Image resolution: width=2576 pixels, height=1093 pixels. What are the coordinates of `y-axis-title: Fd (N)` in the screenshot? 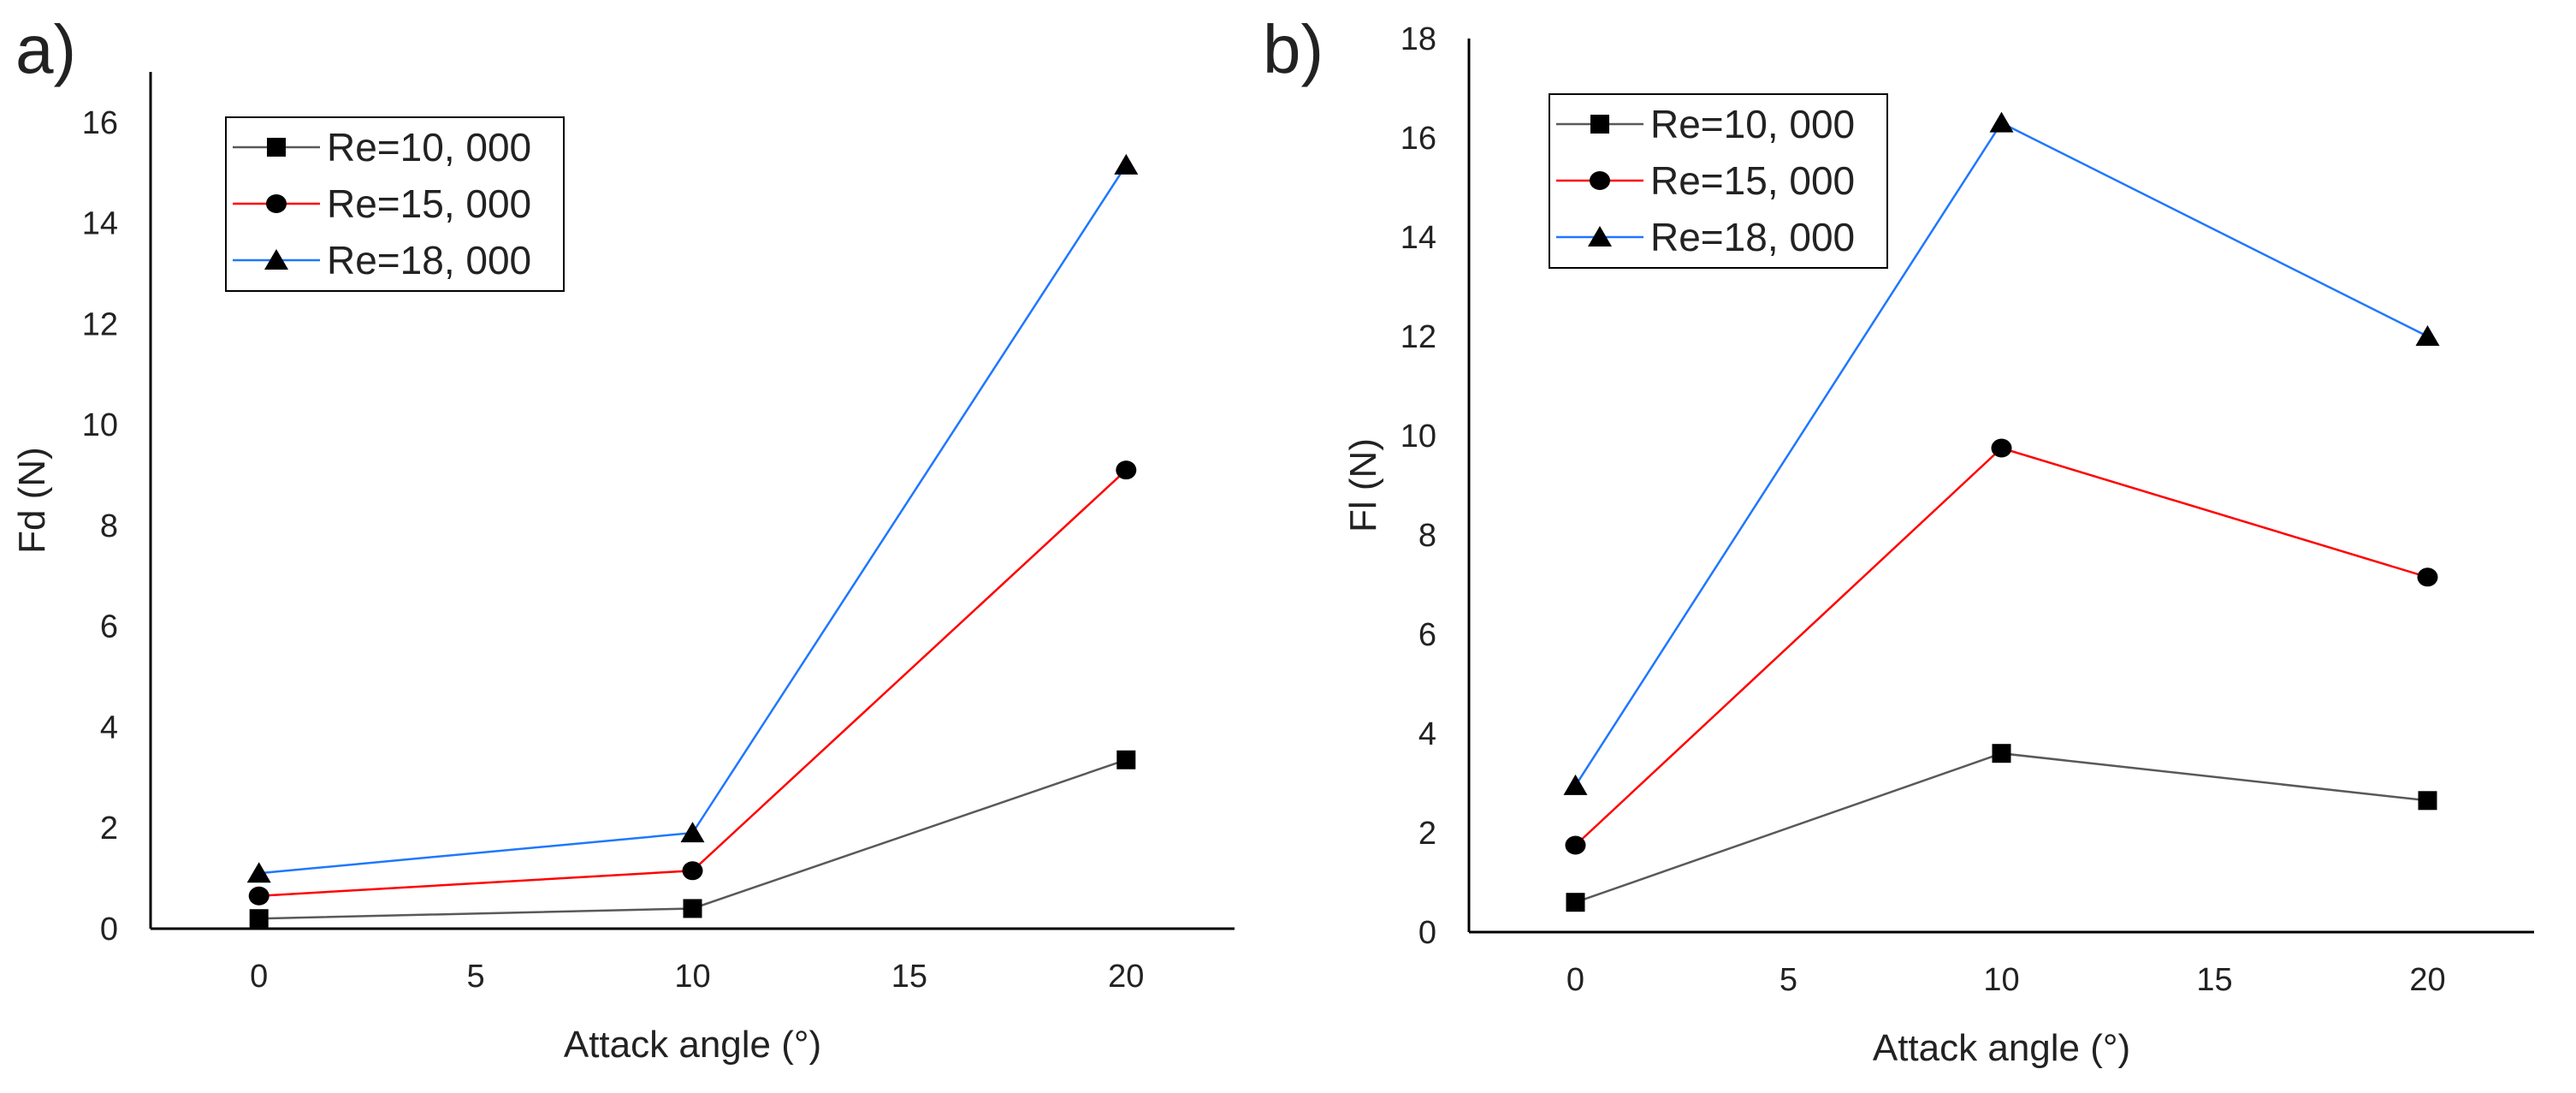 It's located at (32, 501).